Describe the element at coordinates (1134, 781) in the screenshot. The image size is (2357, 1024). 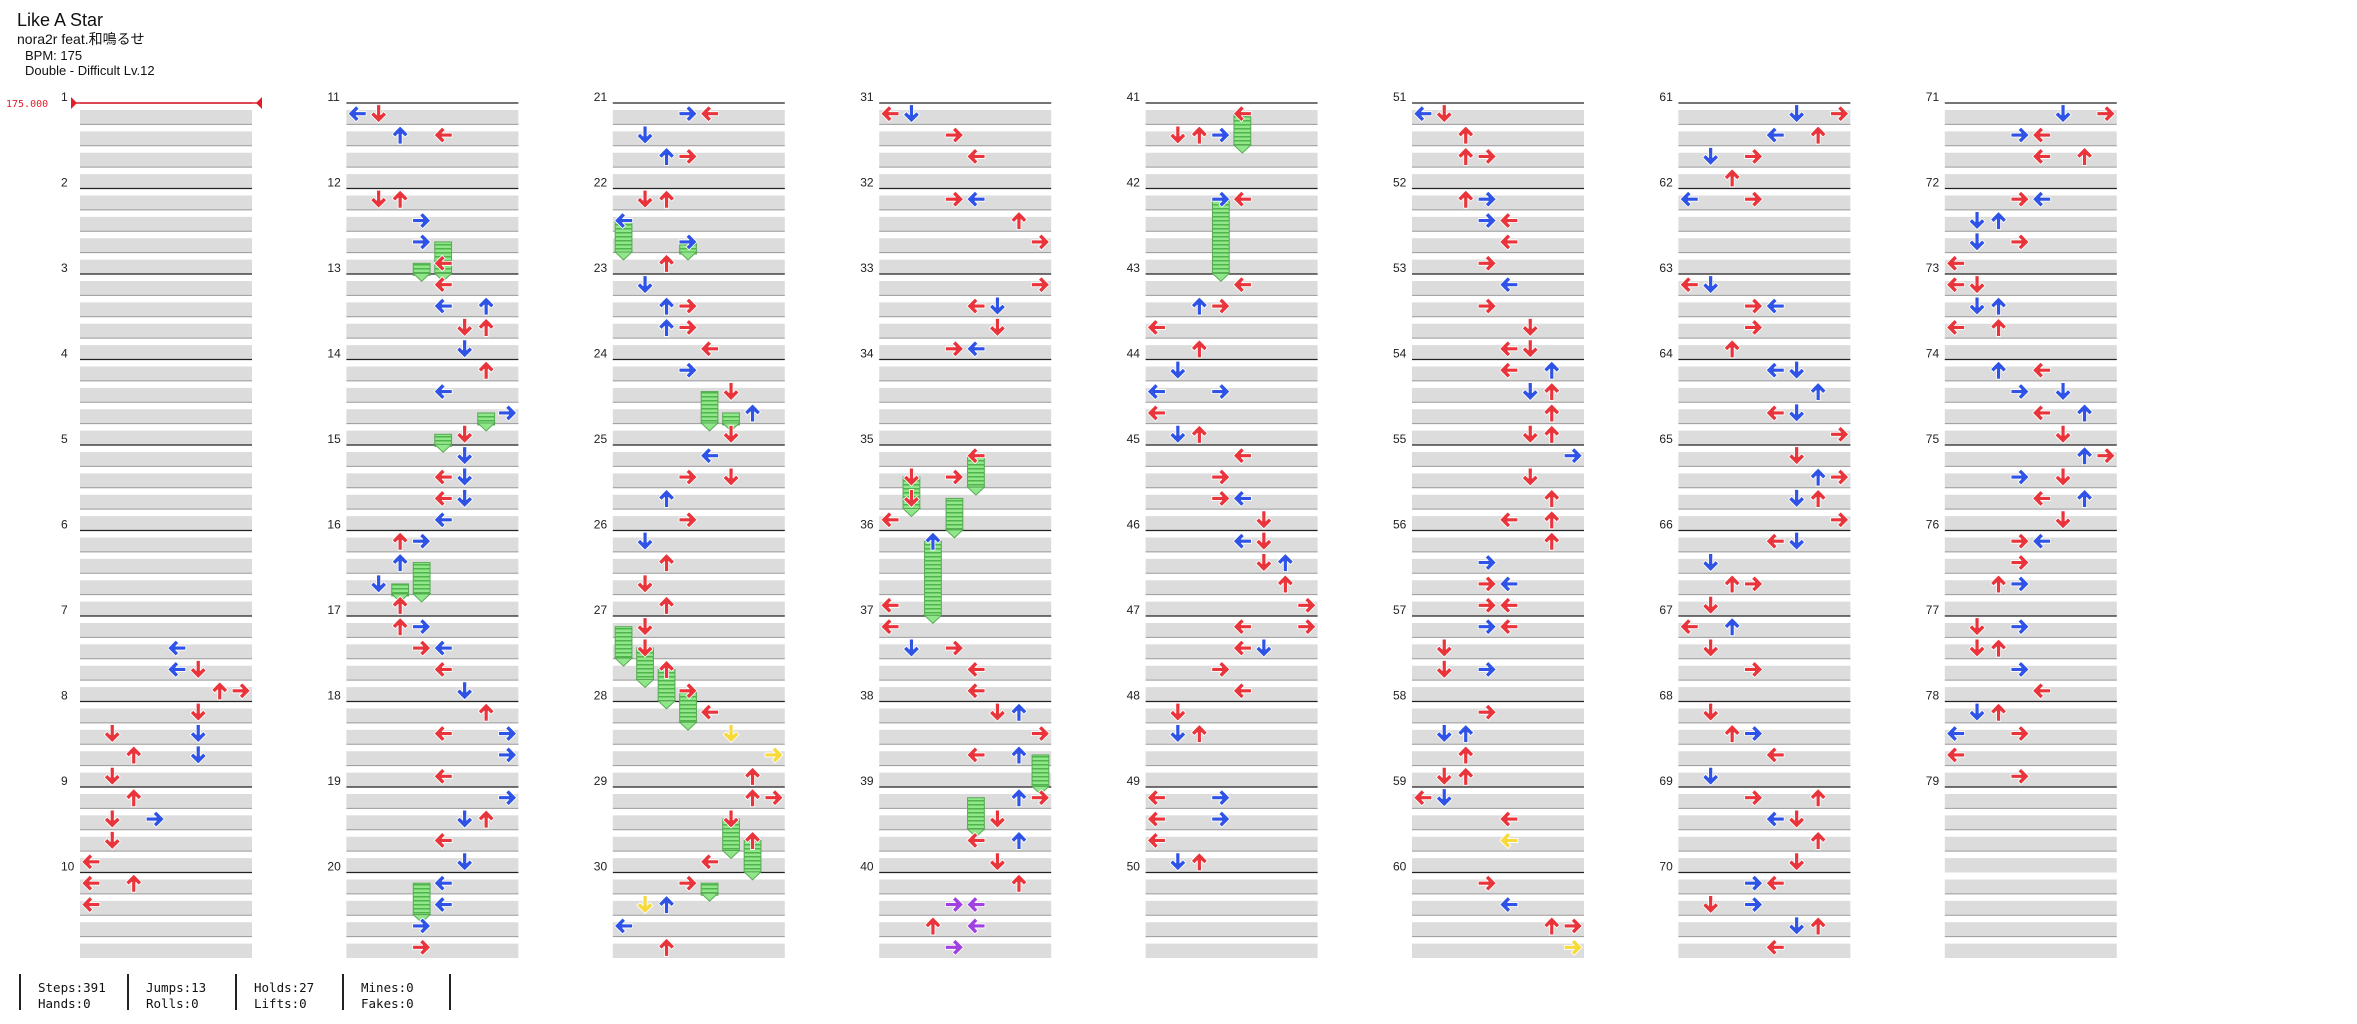
I see `measure-number: 49` at that location.